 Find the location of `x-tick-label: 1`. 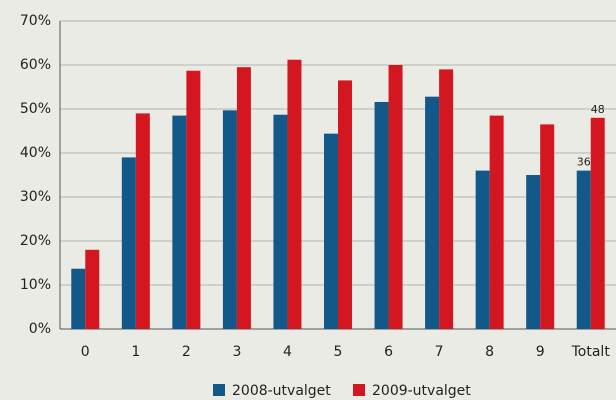

x-tick-label: 1 is located at coordinates (135, 352).